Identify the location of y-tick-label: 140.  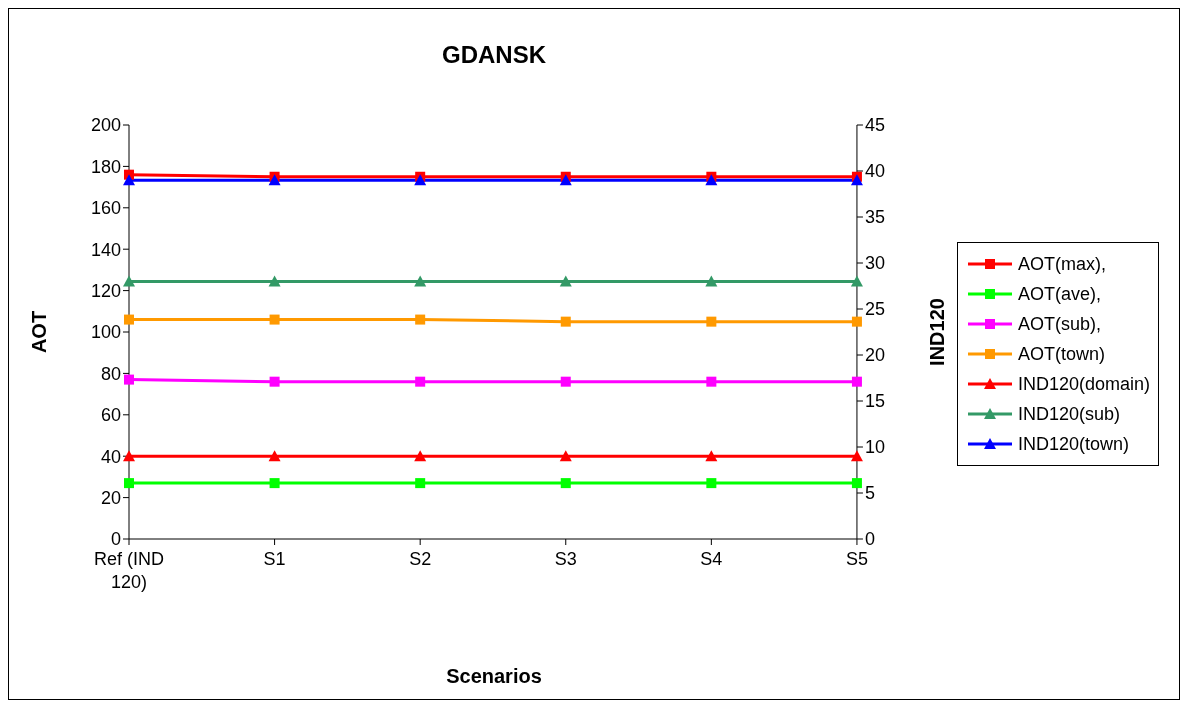
(105, 249).